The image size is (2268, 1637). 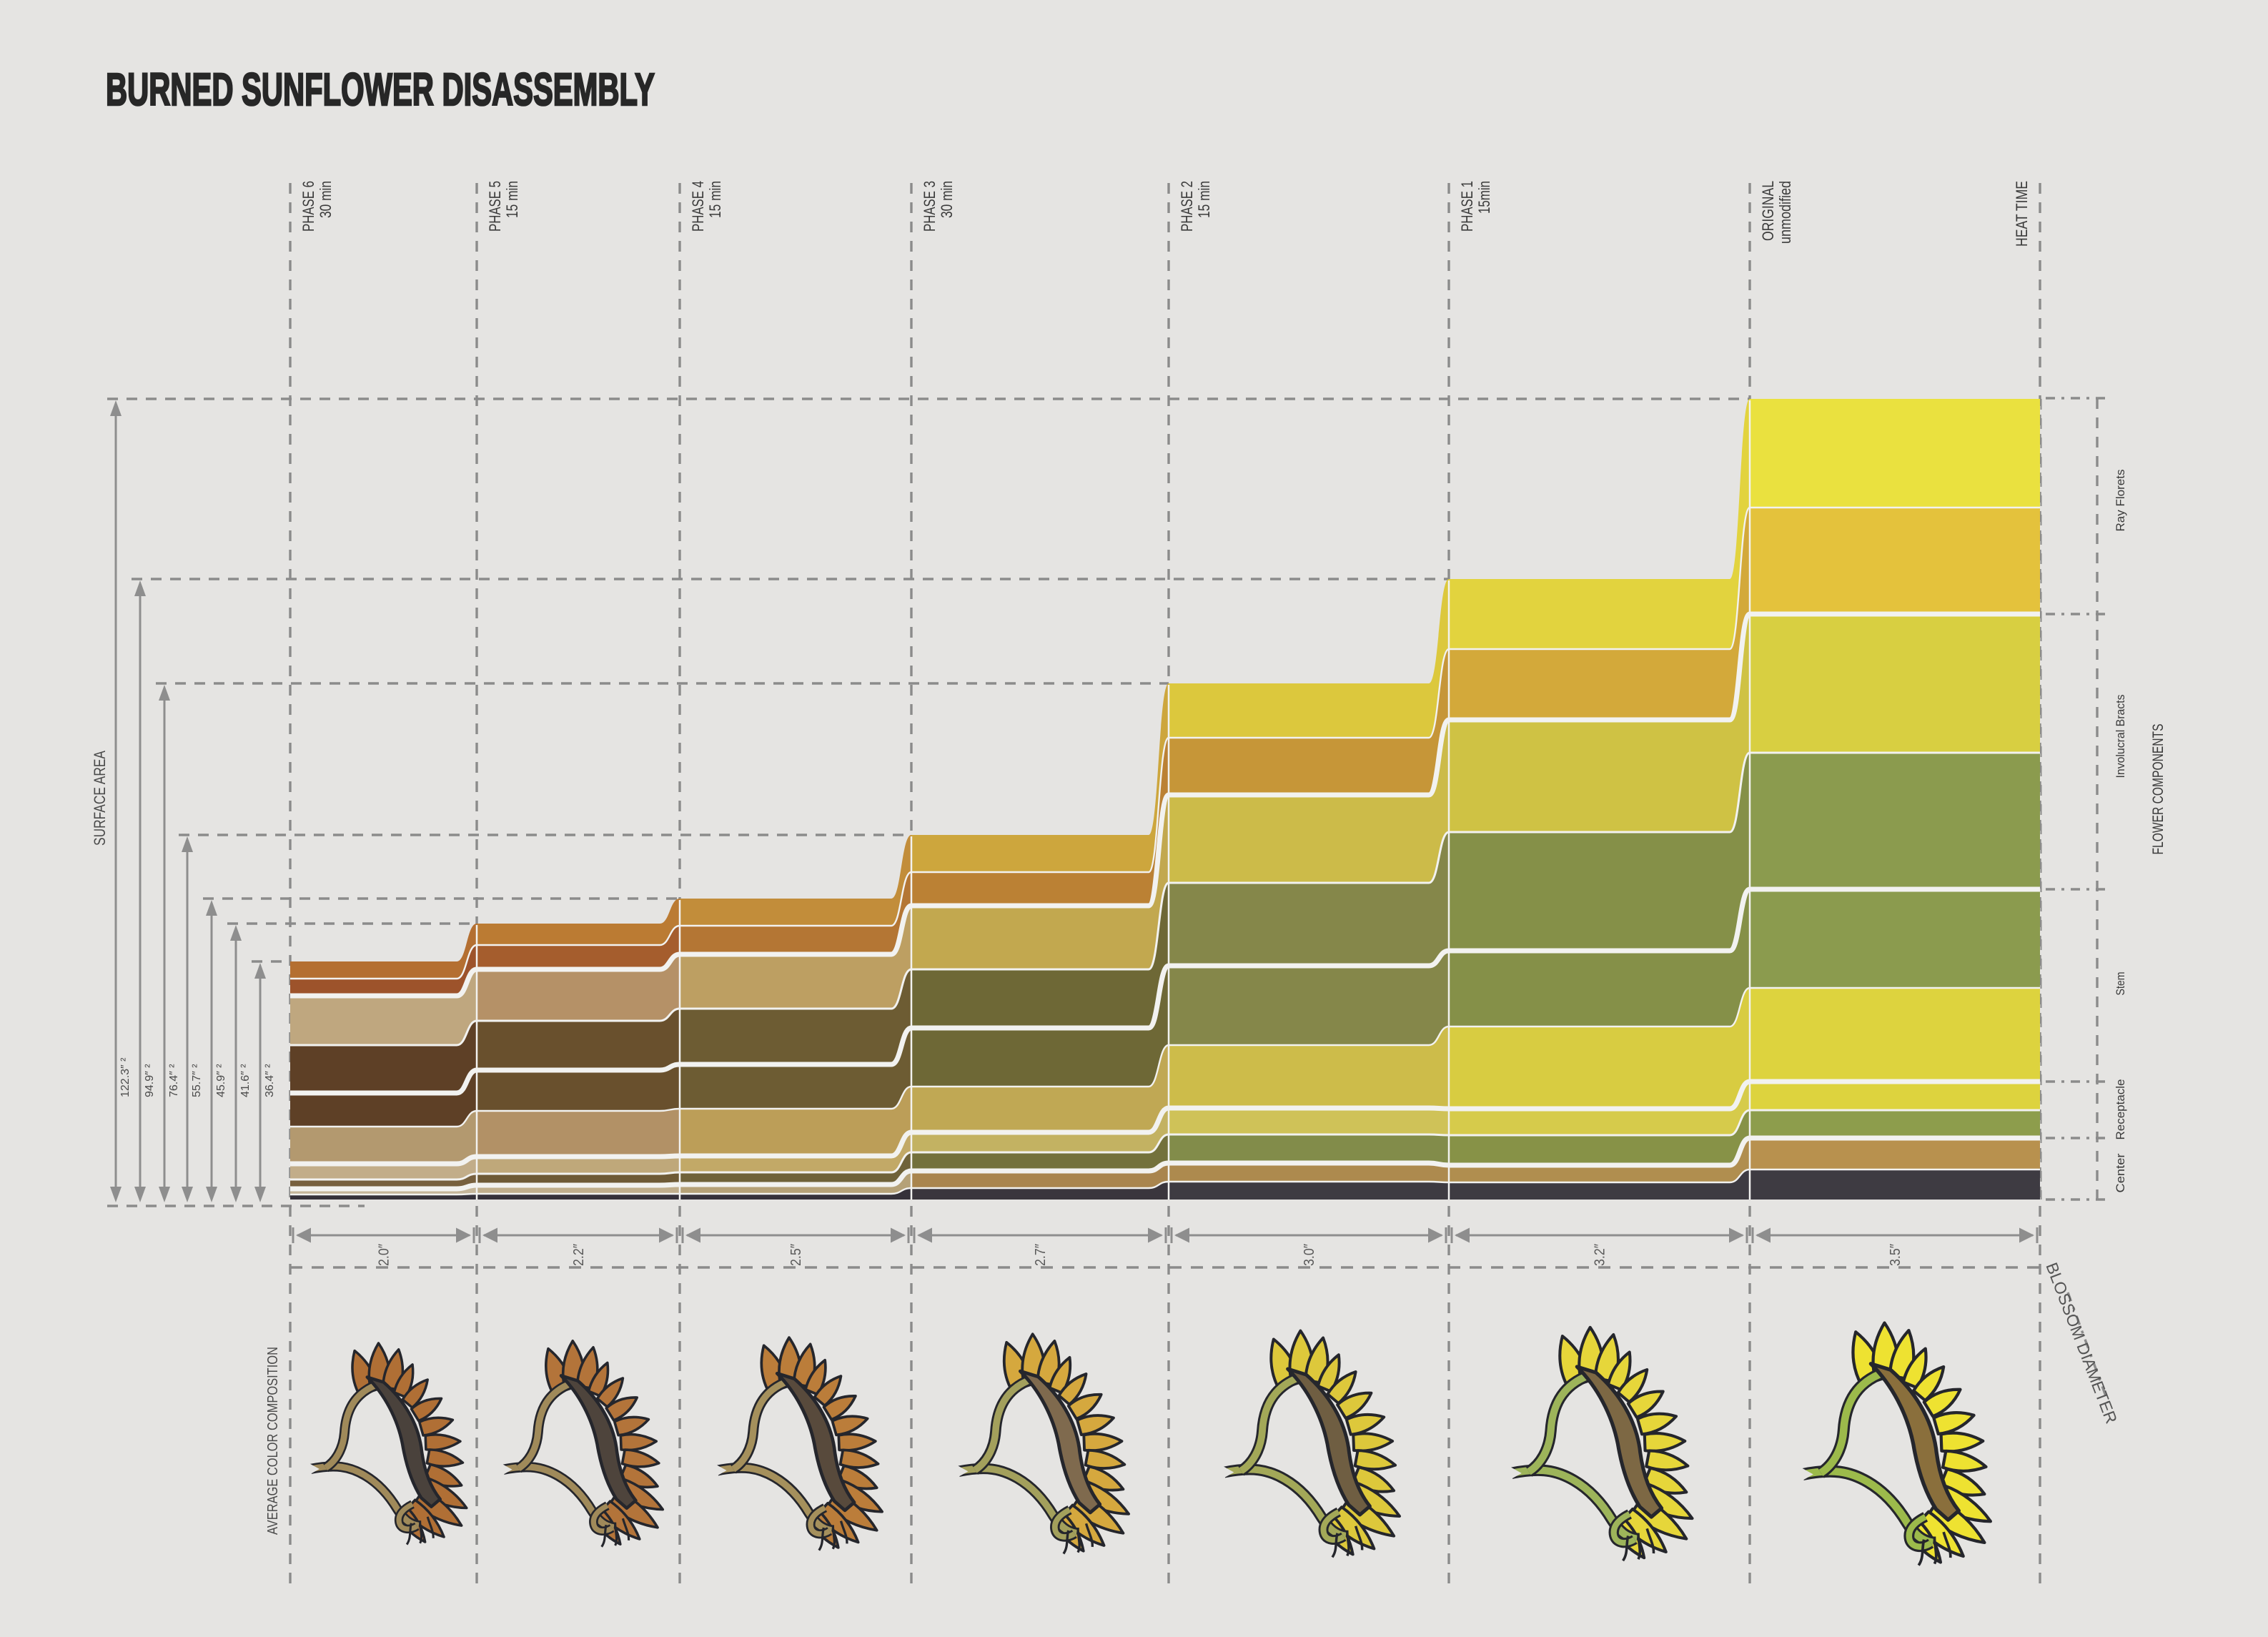 What do you see at coordinates (270, 1080) in the screenshot?
I see `svg-text: 36.4″ ²` at bounding box center [270, 1080].